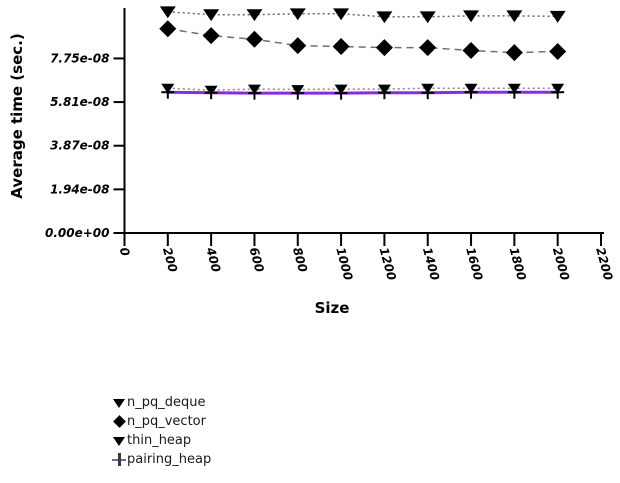  What do you see at coordinates (344, 264) in the screenshot?
I see `x-tick-label: 1000` at bounding box center [344, 264].